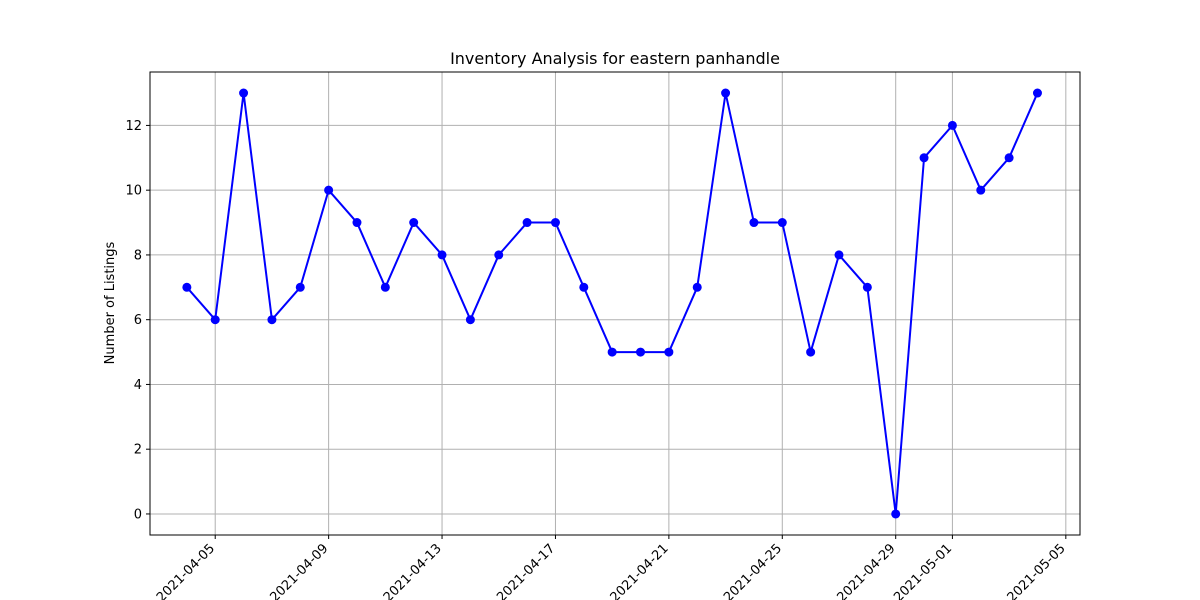  Describe the element at coordinates (866, 570) in the screenshot. I see `x-tick-label: 2021-04-29` at that location.